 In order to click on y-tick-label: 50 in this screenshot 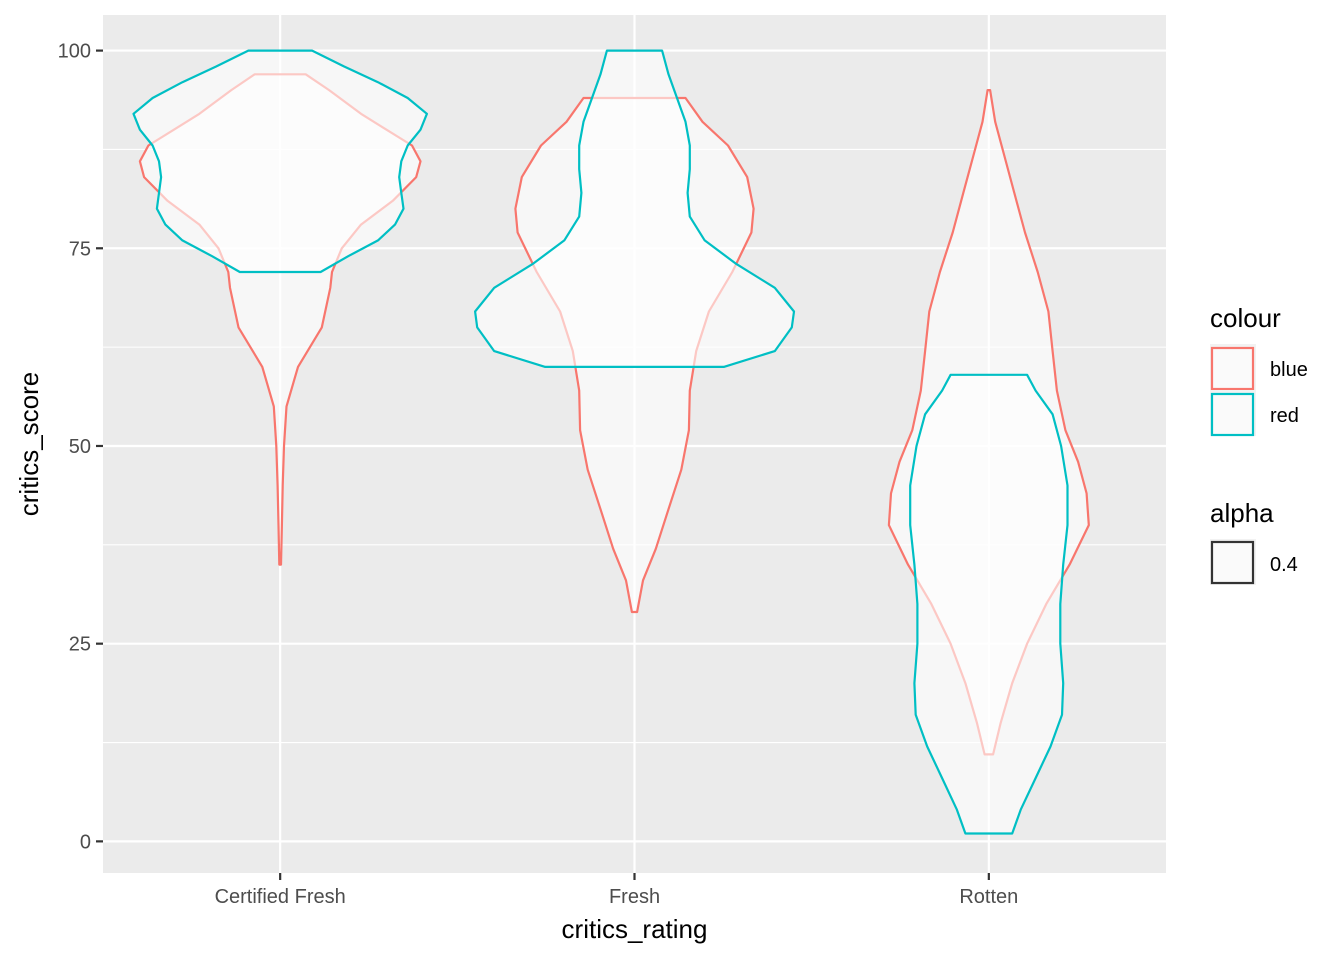, I will do `click(80, 447)`.